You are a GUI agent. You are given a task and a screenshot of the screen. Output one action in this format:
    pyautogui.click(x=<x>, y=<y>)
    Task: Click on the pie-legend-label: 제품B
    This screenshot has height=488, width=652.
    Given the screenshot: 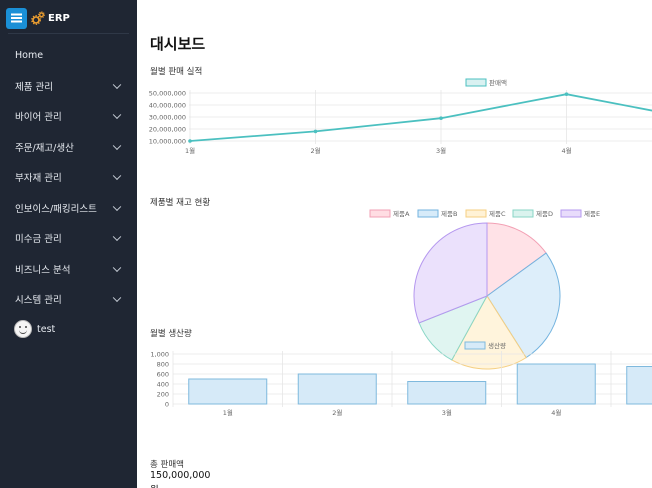 What is the action you would take?
    pyautogui.click(x=449, y=214)
    